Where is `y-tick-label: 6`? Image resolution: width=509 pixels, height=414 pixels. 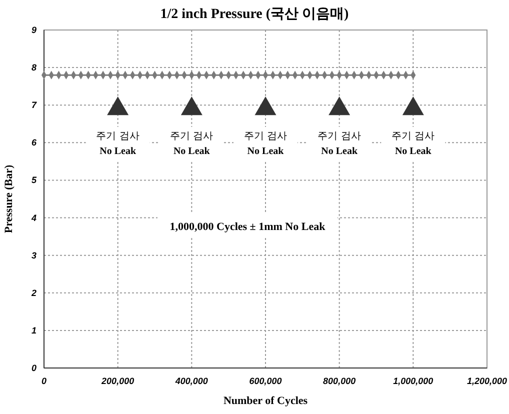 y-tick-label: 6 is located at coordinates (34, 143).